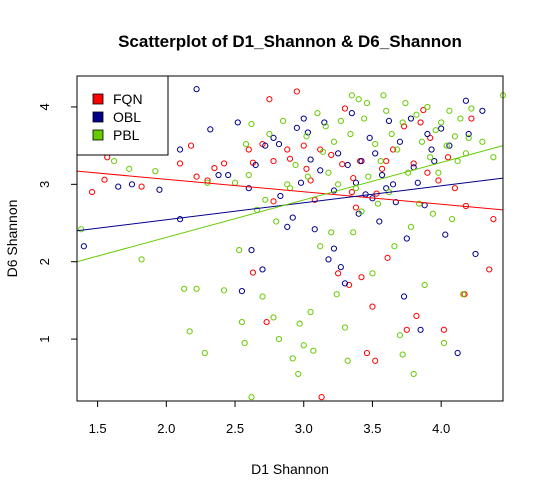 The width and height of the screenshot is (544, 500). What do you see at coordinates (44, 261) in the screenshot?
I see `y-tick-label: 2` at bounding box center [44, 261].